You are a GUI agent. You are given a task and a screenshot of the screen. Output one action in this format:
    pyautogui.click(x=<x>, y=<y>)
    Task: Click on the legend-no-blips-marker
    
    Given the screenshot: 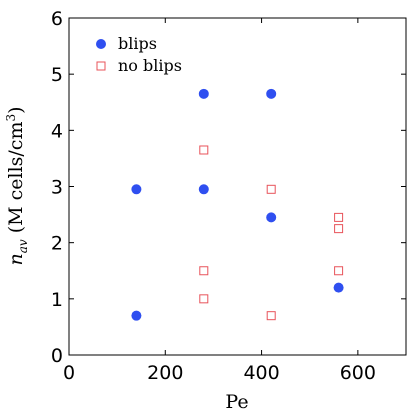 What is the action you would take?
    pyautogui.click(x=101, y=66)
    